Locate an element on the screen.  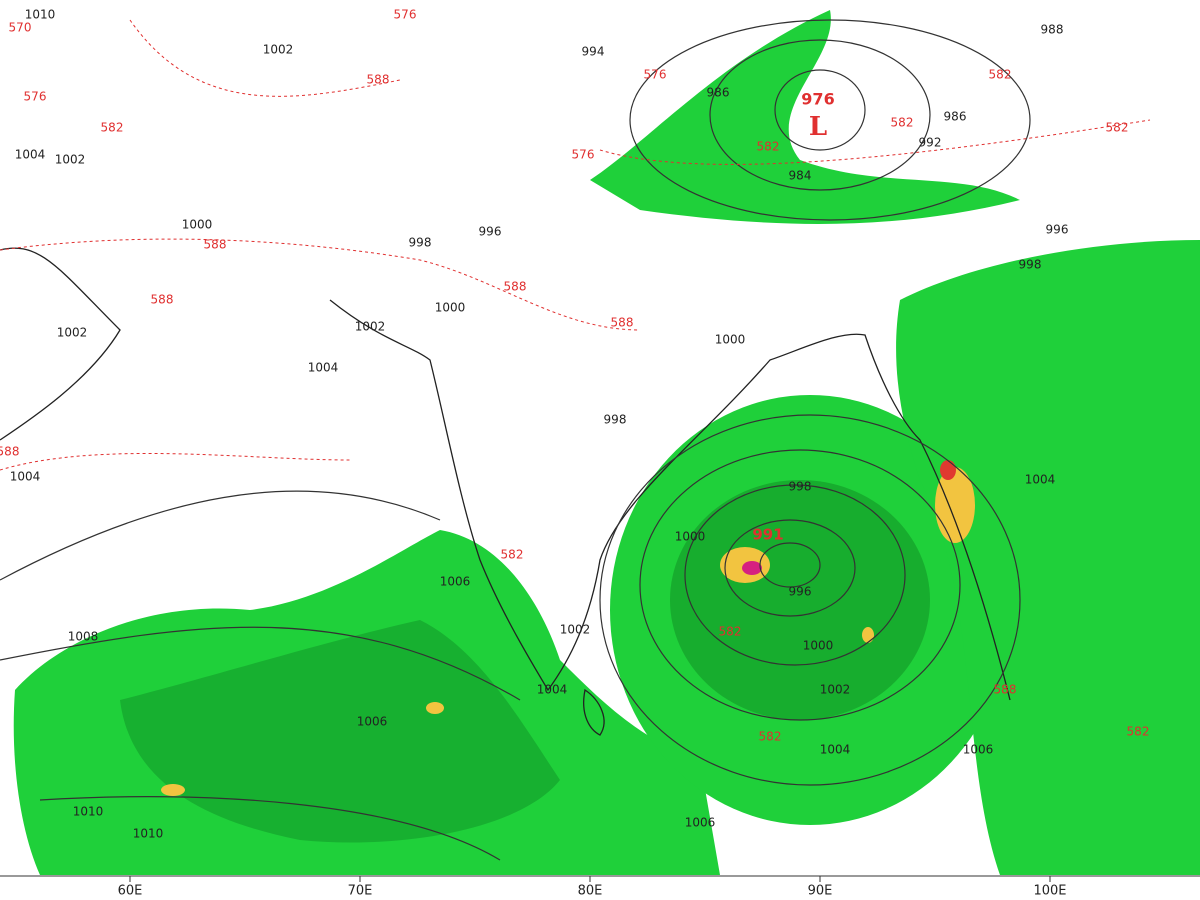
cyclone-core-rain is located at coordinates (800, 600).